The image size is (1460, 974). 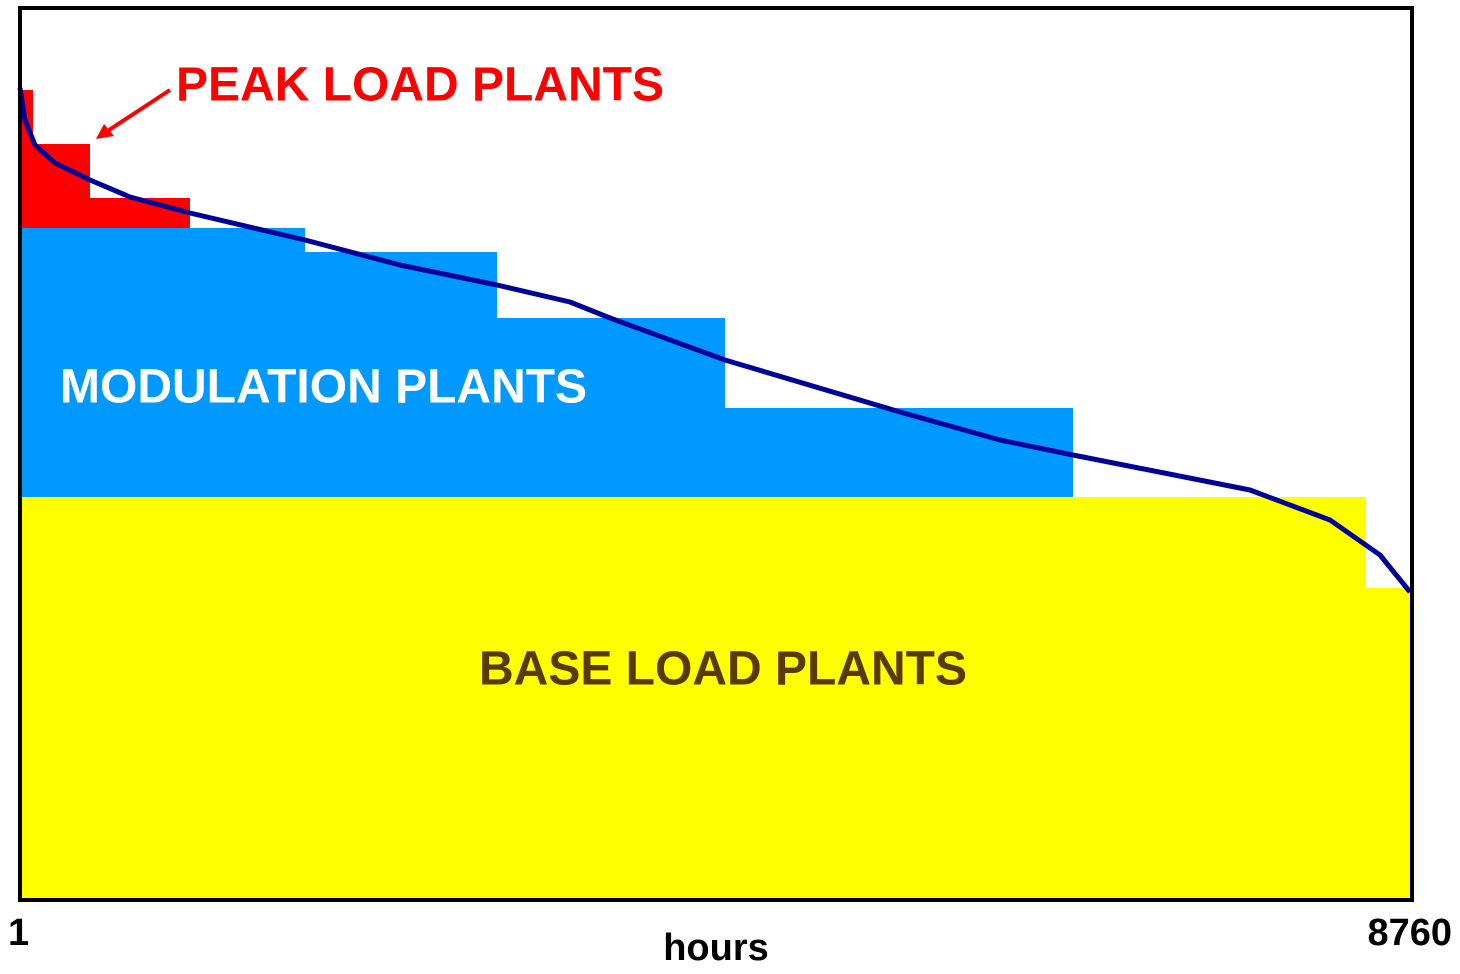 I want to click on arrow-line, so click(x=138, y=111).